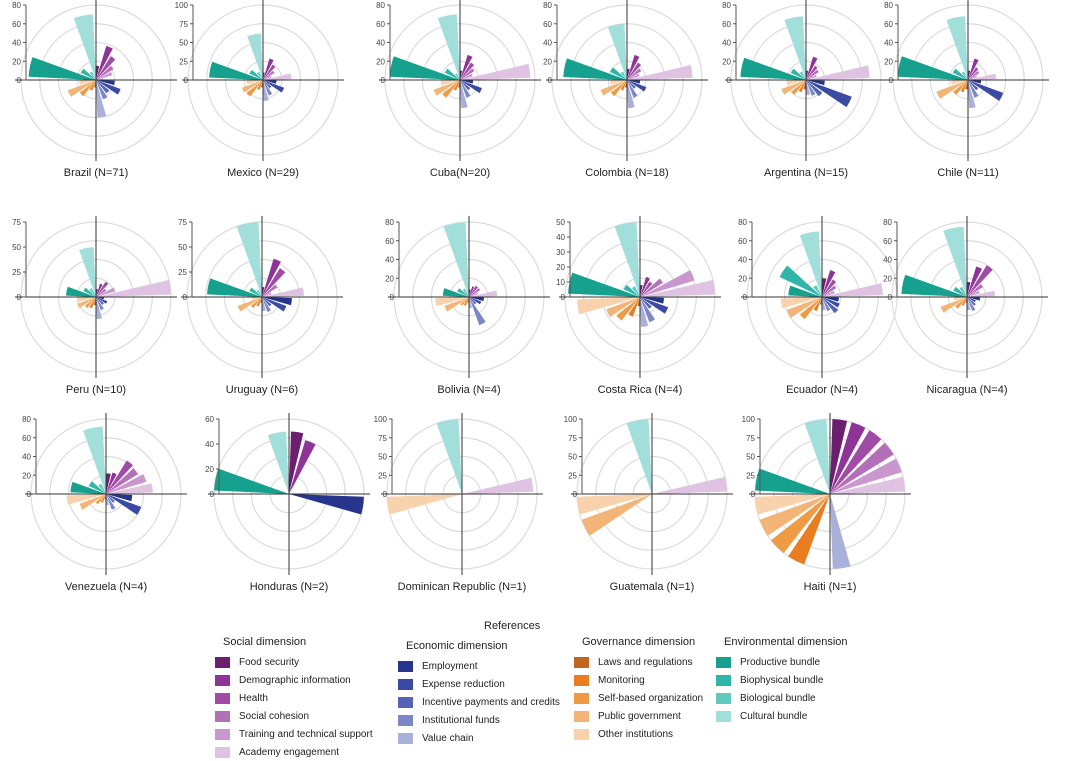 The image size is (1084, 761). Describe the element at coordinates (479, 738) in the screenshot. I see `legend-item: Value chain` at that location.